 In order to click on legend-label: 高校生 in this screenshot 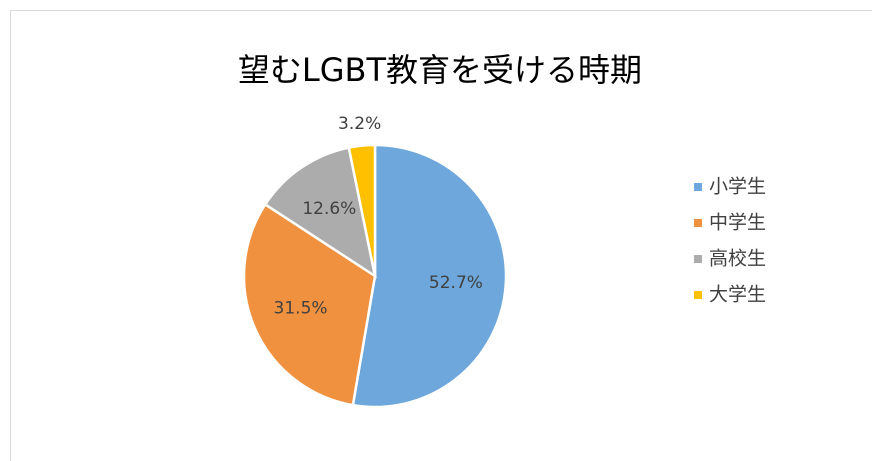, I will do `click(737, 259)`.